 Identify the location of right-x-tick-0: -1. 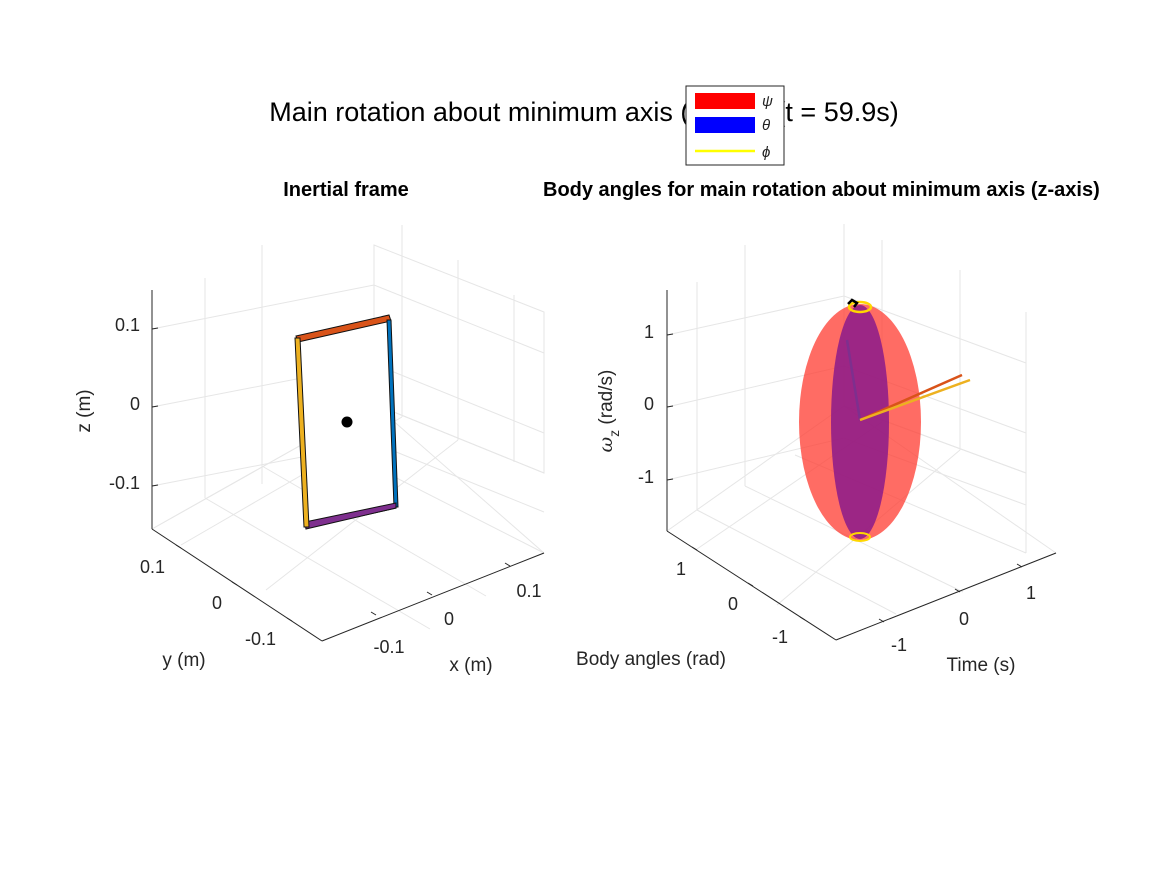
(899, 645).